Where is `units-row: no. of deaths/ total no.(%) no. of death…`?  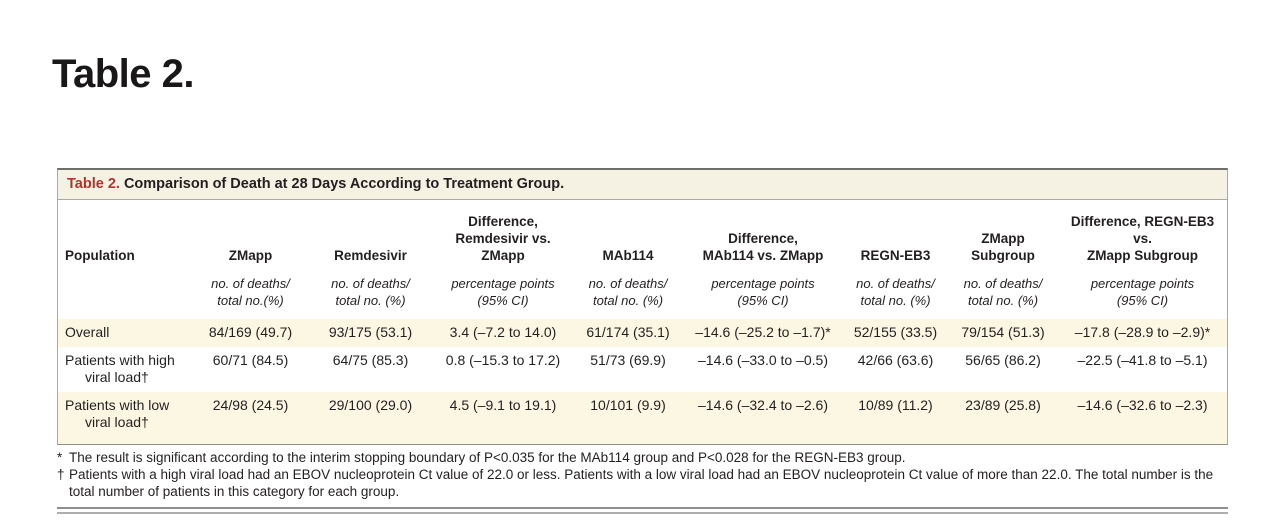 units-row: no. of deaths/ total no.(%) no. of death… is located at coordinates (642, 293).